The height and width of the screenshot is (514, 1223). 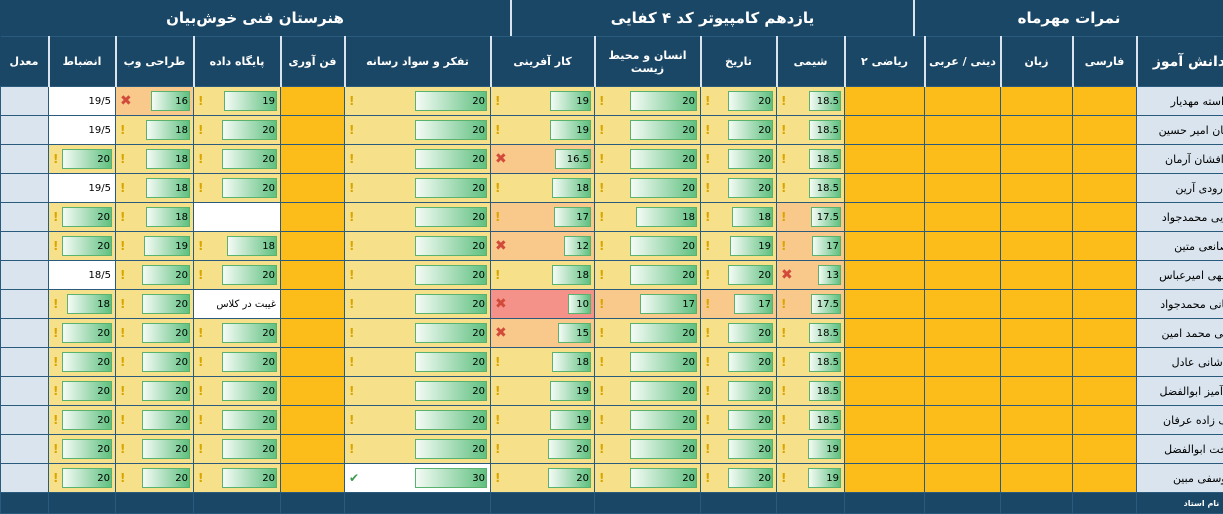 What do you see at coordinates (543, 246) in the screenshot?
I see `score-kar: ✖12` at bounding box center [543, 246].